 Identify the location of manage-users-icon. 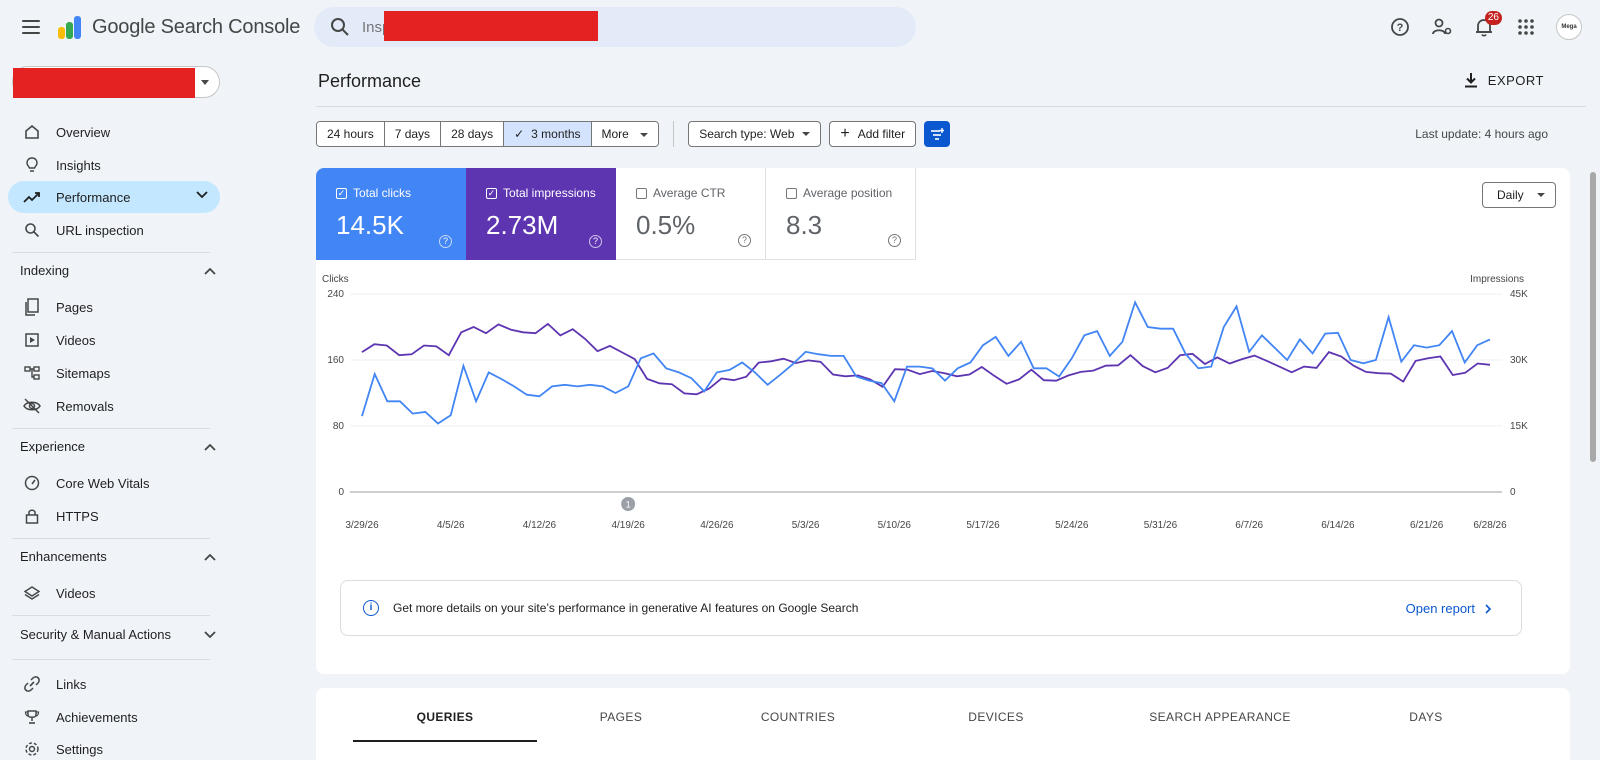
(1442, 27).